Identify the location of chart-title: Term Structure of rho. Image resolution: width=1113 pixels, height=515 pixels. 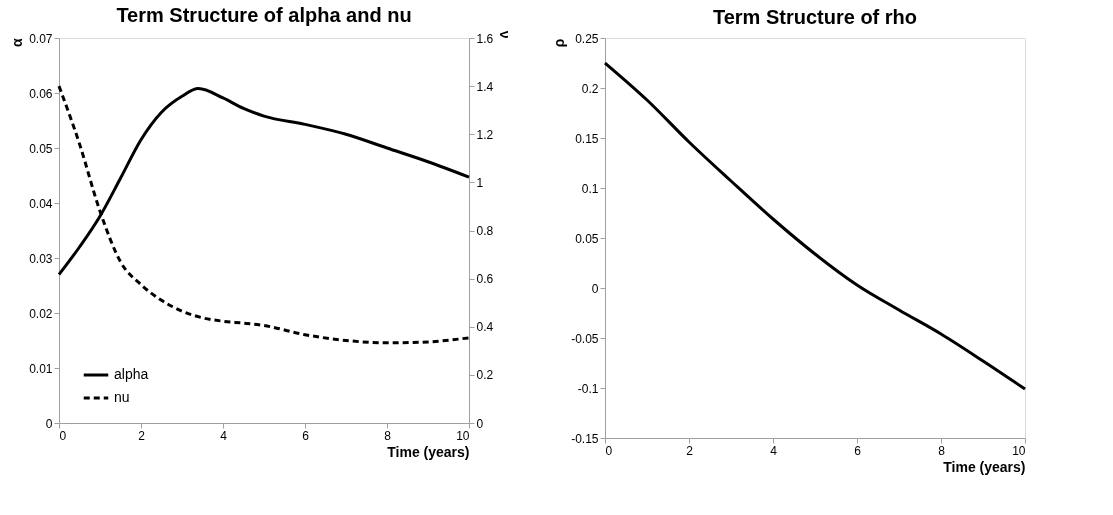
(815, 17).